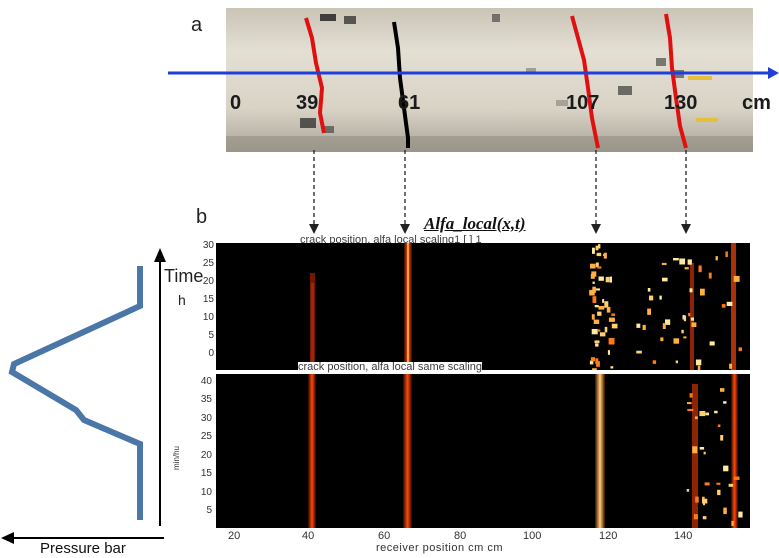 The image size is (779, 558). Describe the element at coordinates (208, 299) in the screenshot. I see `top-y-tick: 15` at that location.